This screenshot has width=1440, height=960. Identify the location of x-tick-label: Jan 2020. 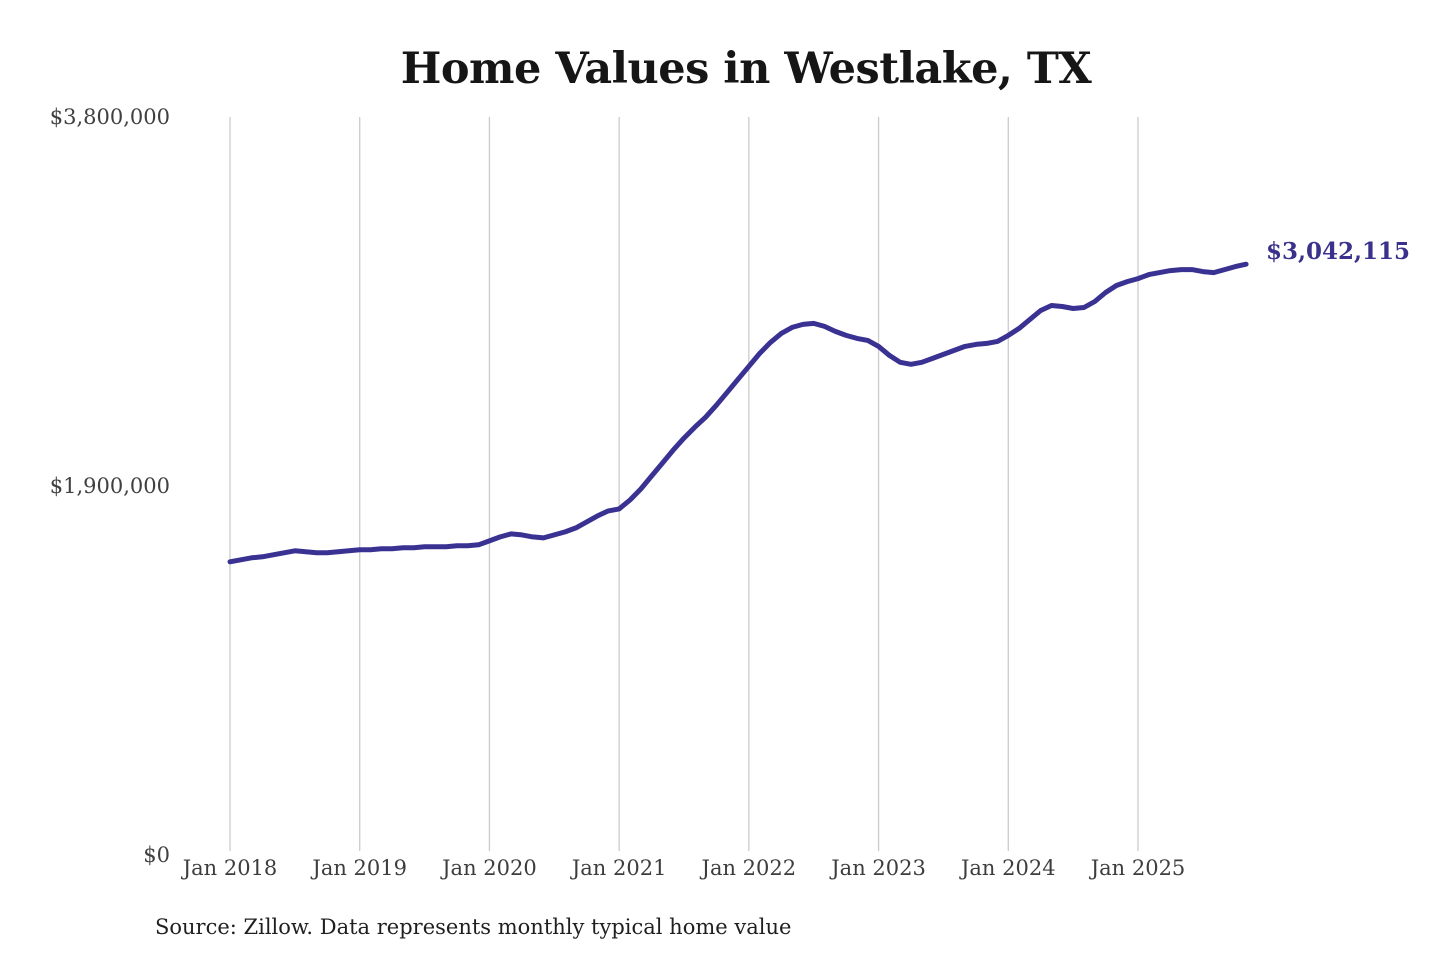
(489, 868).